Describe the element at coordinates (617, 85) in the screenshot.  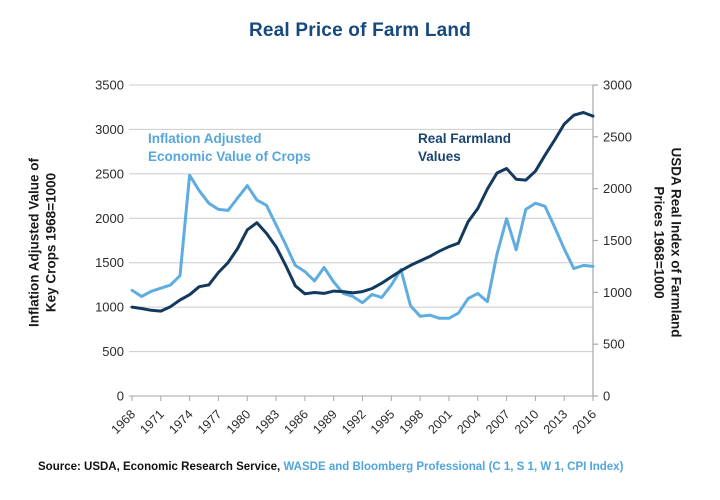
I see `right-axis-tick-label: 3000` at that location.